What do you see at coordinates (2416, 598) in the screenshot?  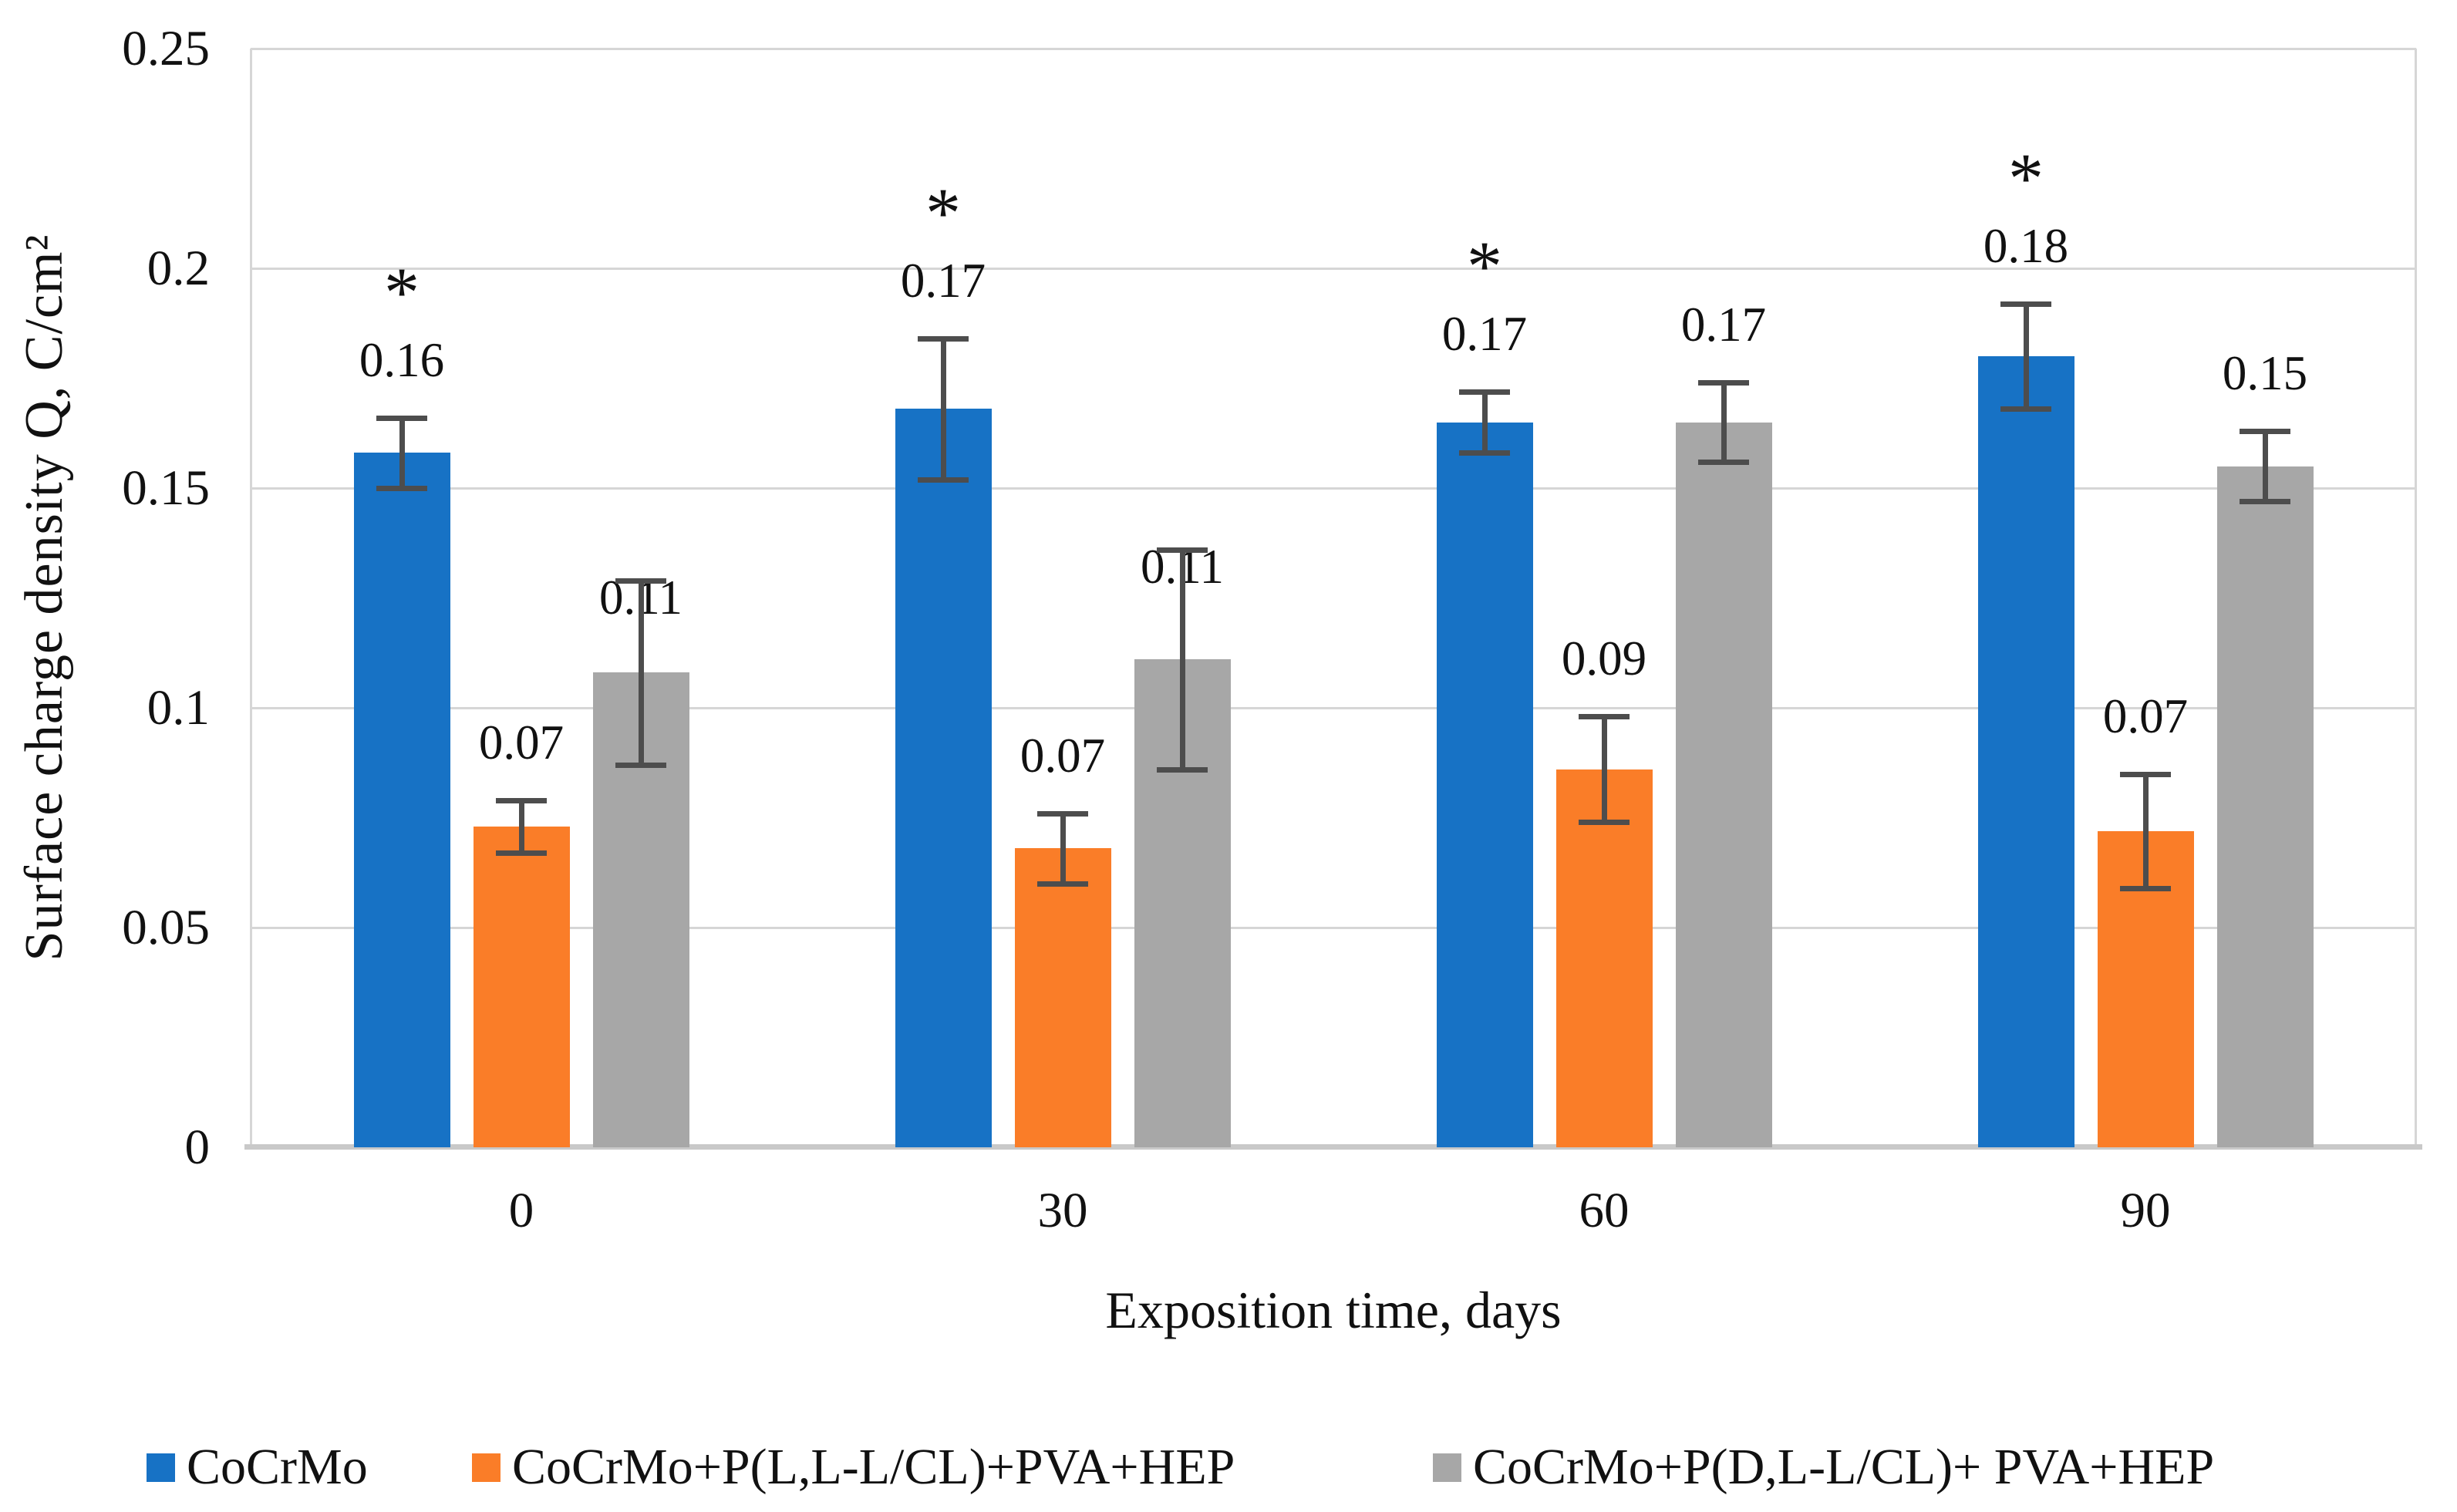 I see `plot-border-right` at bounding box center [2416, 598].